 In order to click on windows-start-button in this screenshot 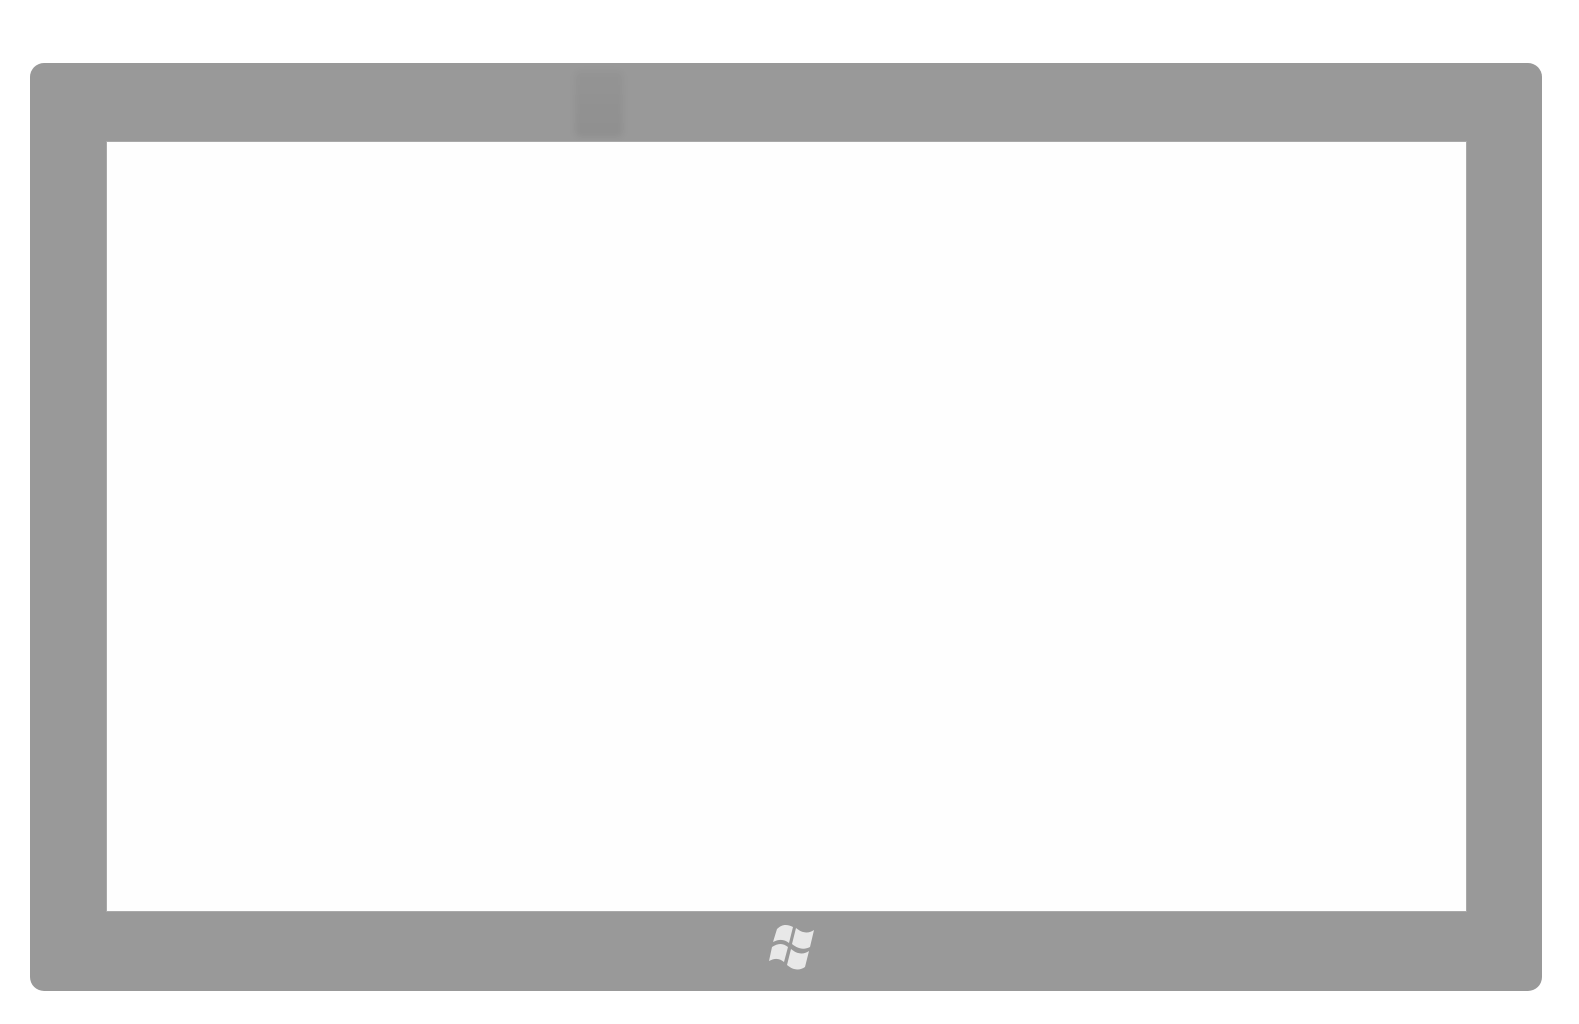, I will do `click(796, 948)`.